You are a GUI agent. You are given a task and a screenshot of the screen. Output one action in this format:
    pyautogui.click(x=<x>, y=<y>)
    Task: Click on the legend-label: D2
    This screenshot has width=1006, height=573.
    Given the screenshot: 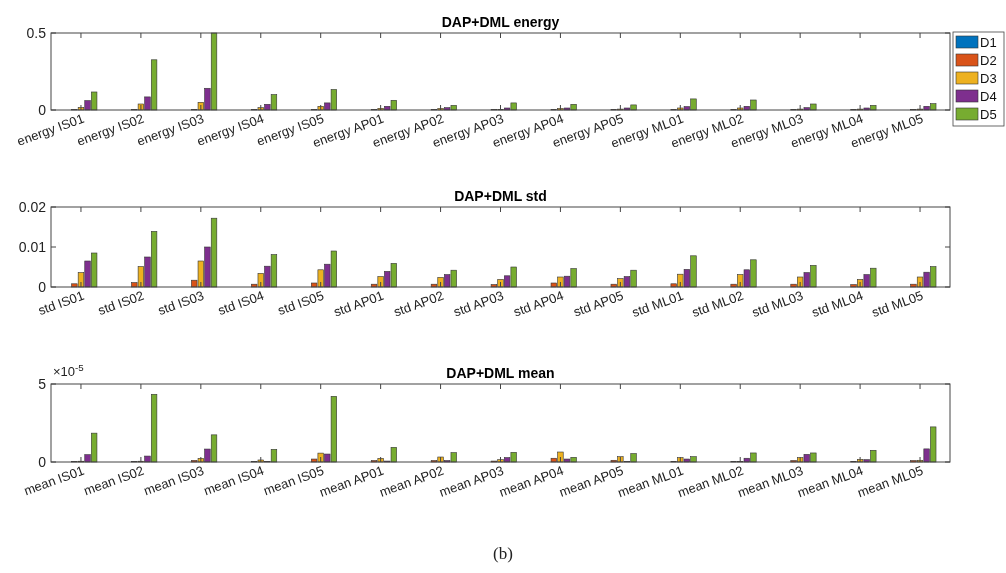 What is the action you would take?
    pyautogui.click(x=988, y=60)
    